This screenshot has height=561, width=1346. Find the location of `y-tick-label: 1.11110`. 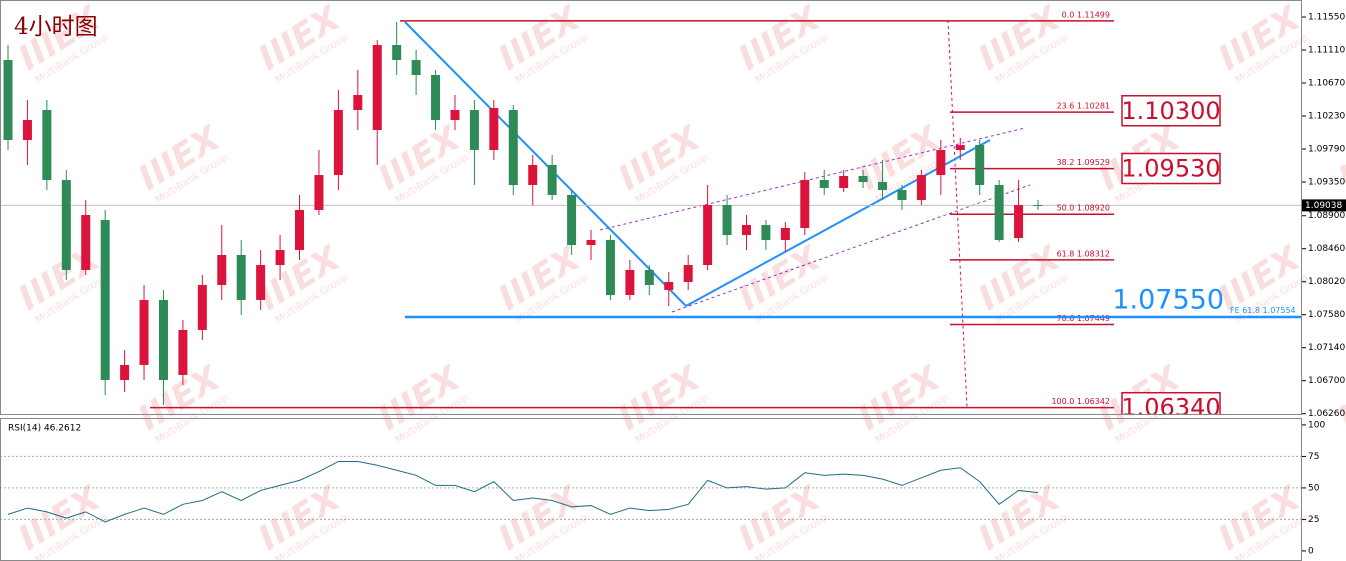

y-tick-label: 1.11110 is located at coordinates (1326, 51).